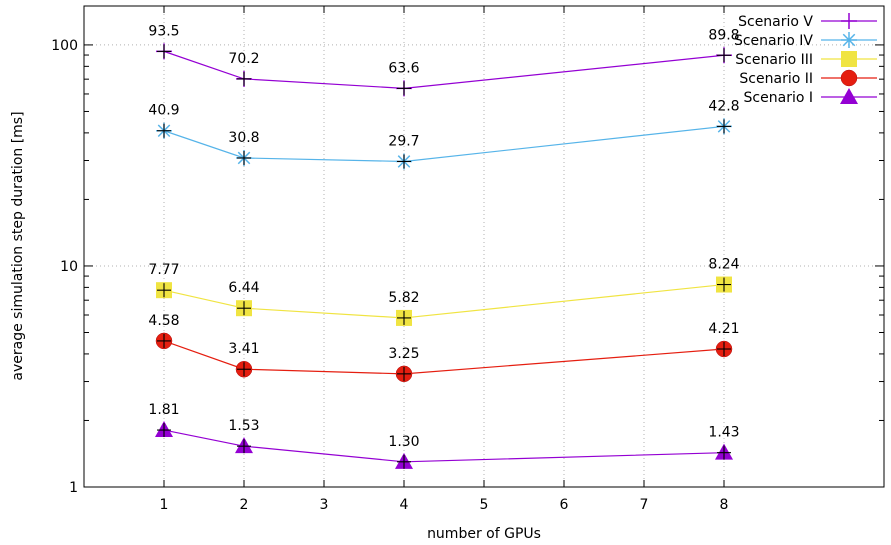 The height and width of the screenshot is (545, 891). Describe the element at coordinates (324, 505) in the screenshot. I see `x-tick-label: 3` at that location.